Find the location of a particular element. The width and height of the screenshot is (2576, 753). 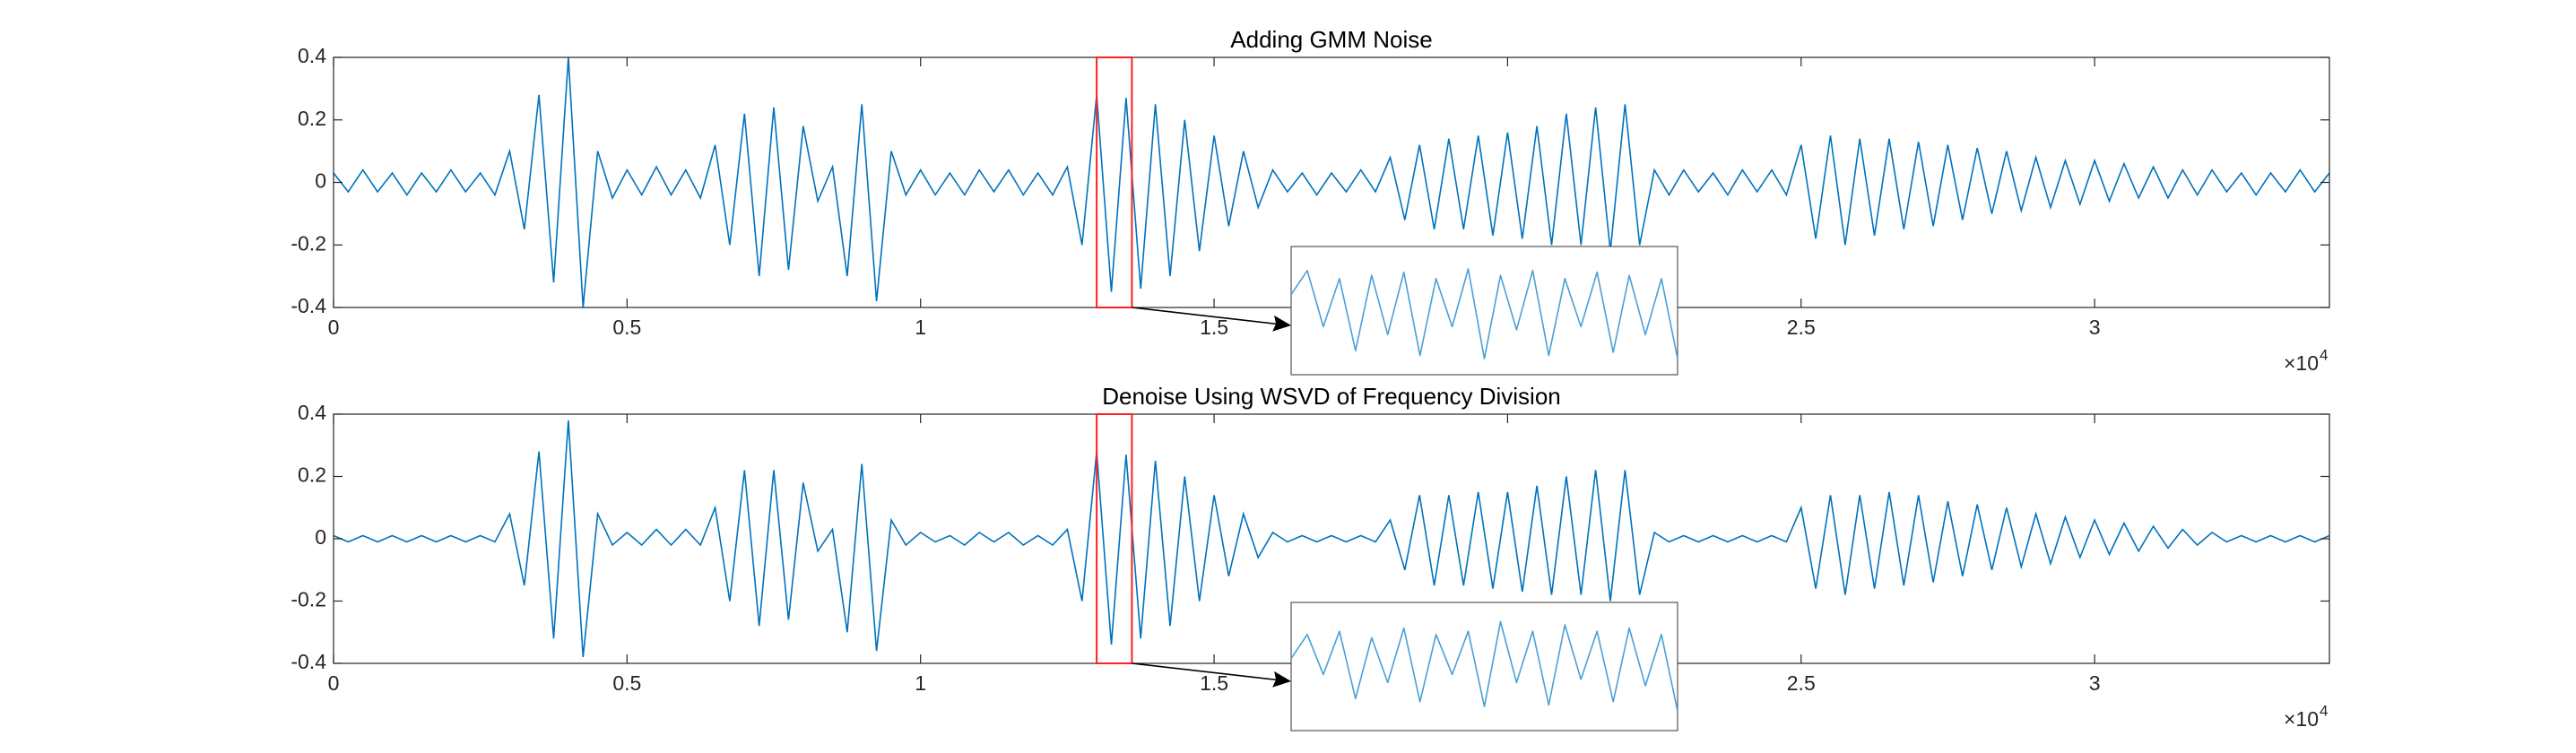

chart-title: Adding GMM Noise is located at coordinates (1331, 39).